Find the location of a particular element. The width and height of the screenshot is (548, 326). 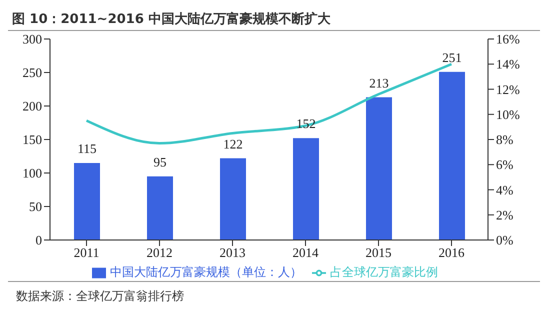

y2-tick-label: 2% is located at coordinates (505, 214).